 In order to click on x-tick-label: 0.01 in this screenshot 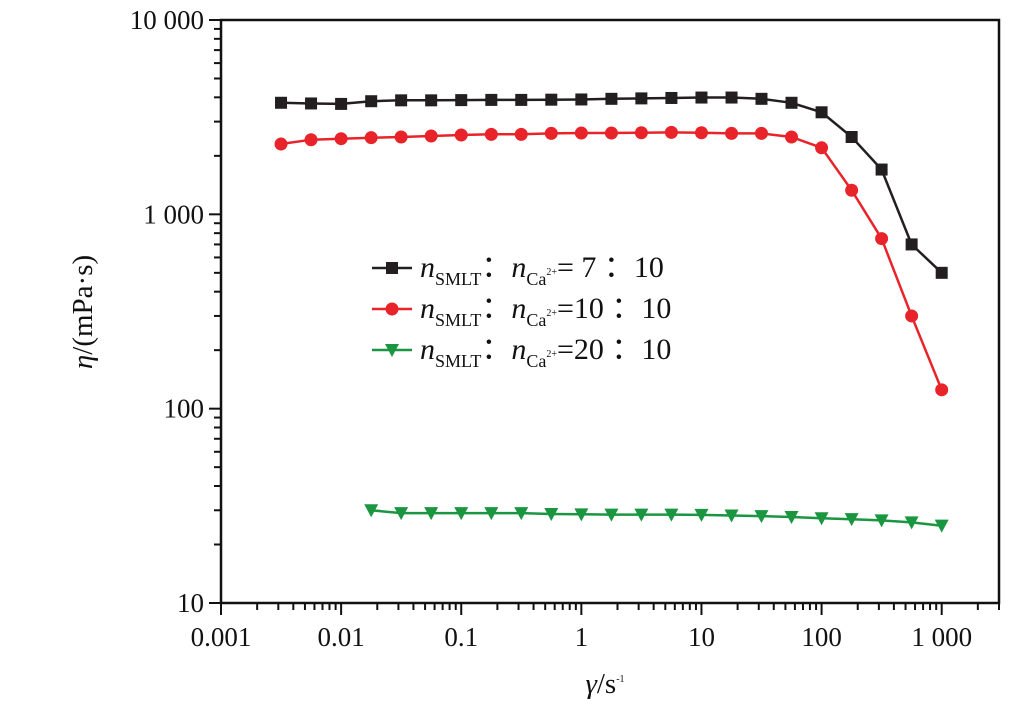, I will do `click(340, 637)`.